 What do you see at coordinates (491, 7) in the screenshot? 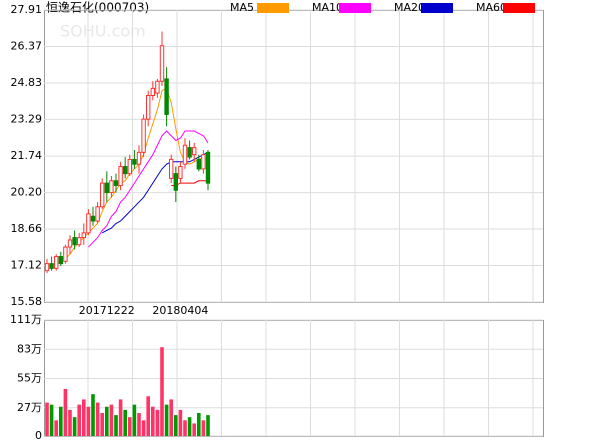
I see `legend-label: MA60` at bounding box center [491, 7].